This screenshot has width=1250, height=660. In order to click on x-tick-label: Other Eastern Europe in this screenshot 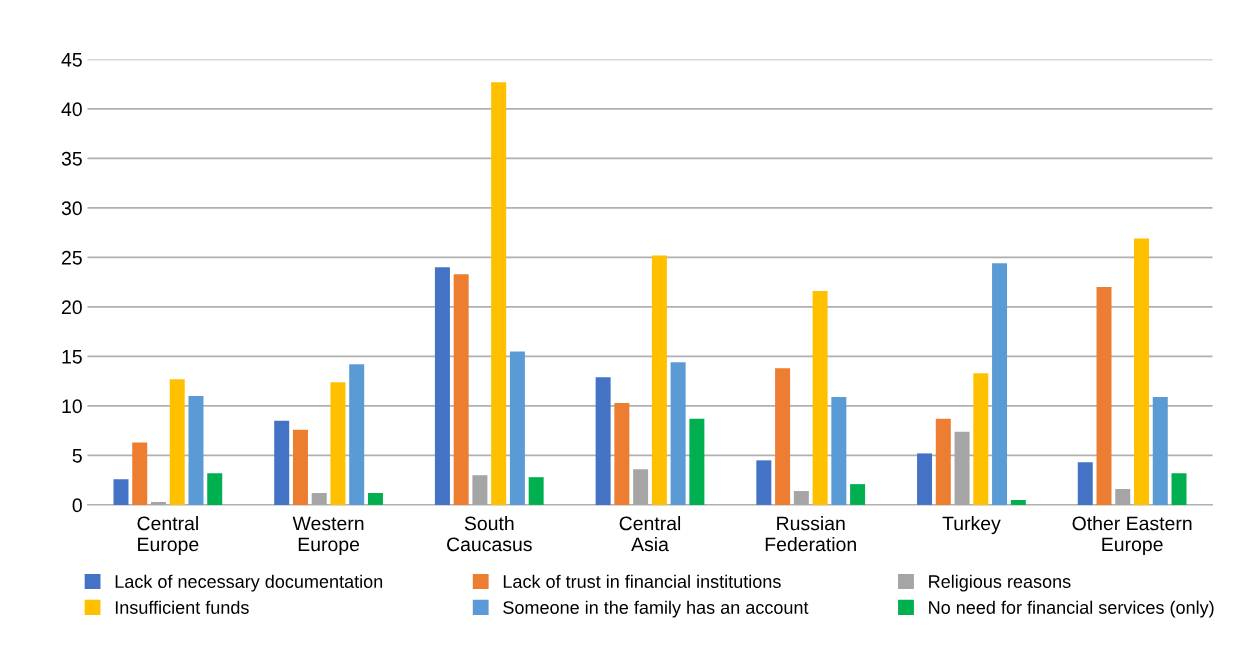, I will do `click(1132, 536)`.